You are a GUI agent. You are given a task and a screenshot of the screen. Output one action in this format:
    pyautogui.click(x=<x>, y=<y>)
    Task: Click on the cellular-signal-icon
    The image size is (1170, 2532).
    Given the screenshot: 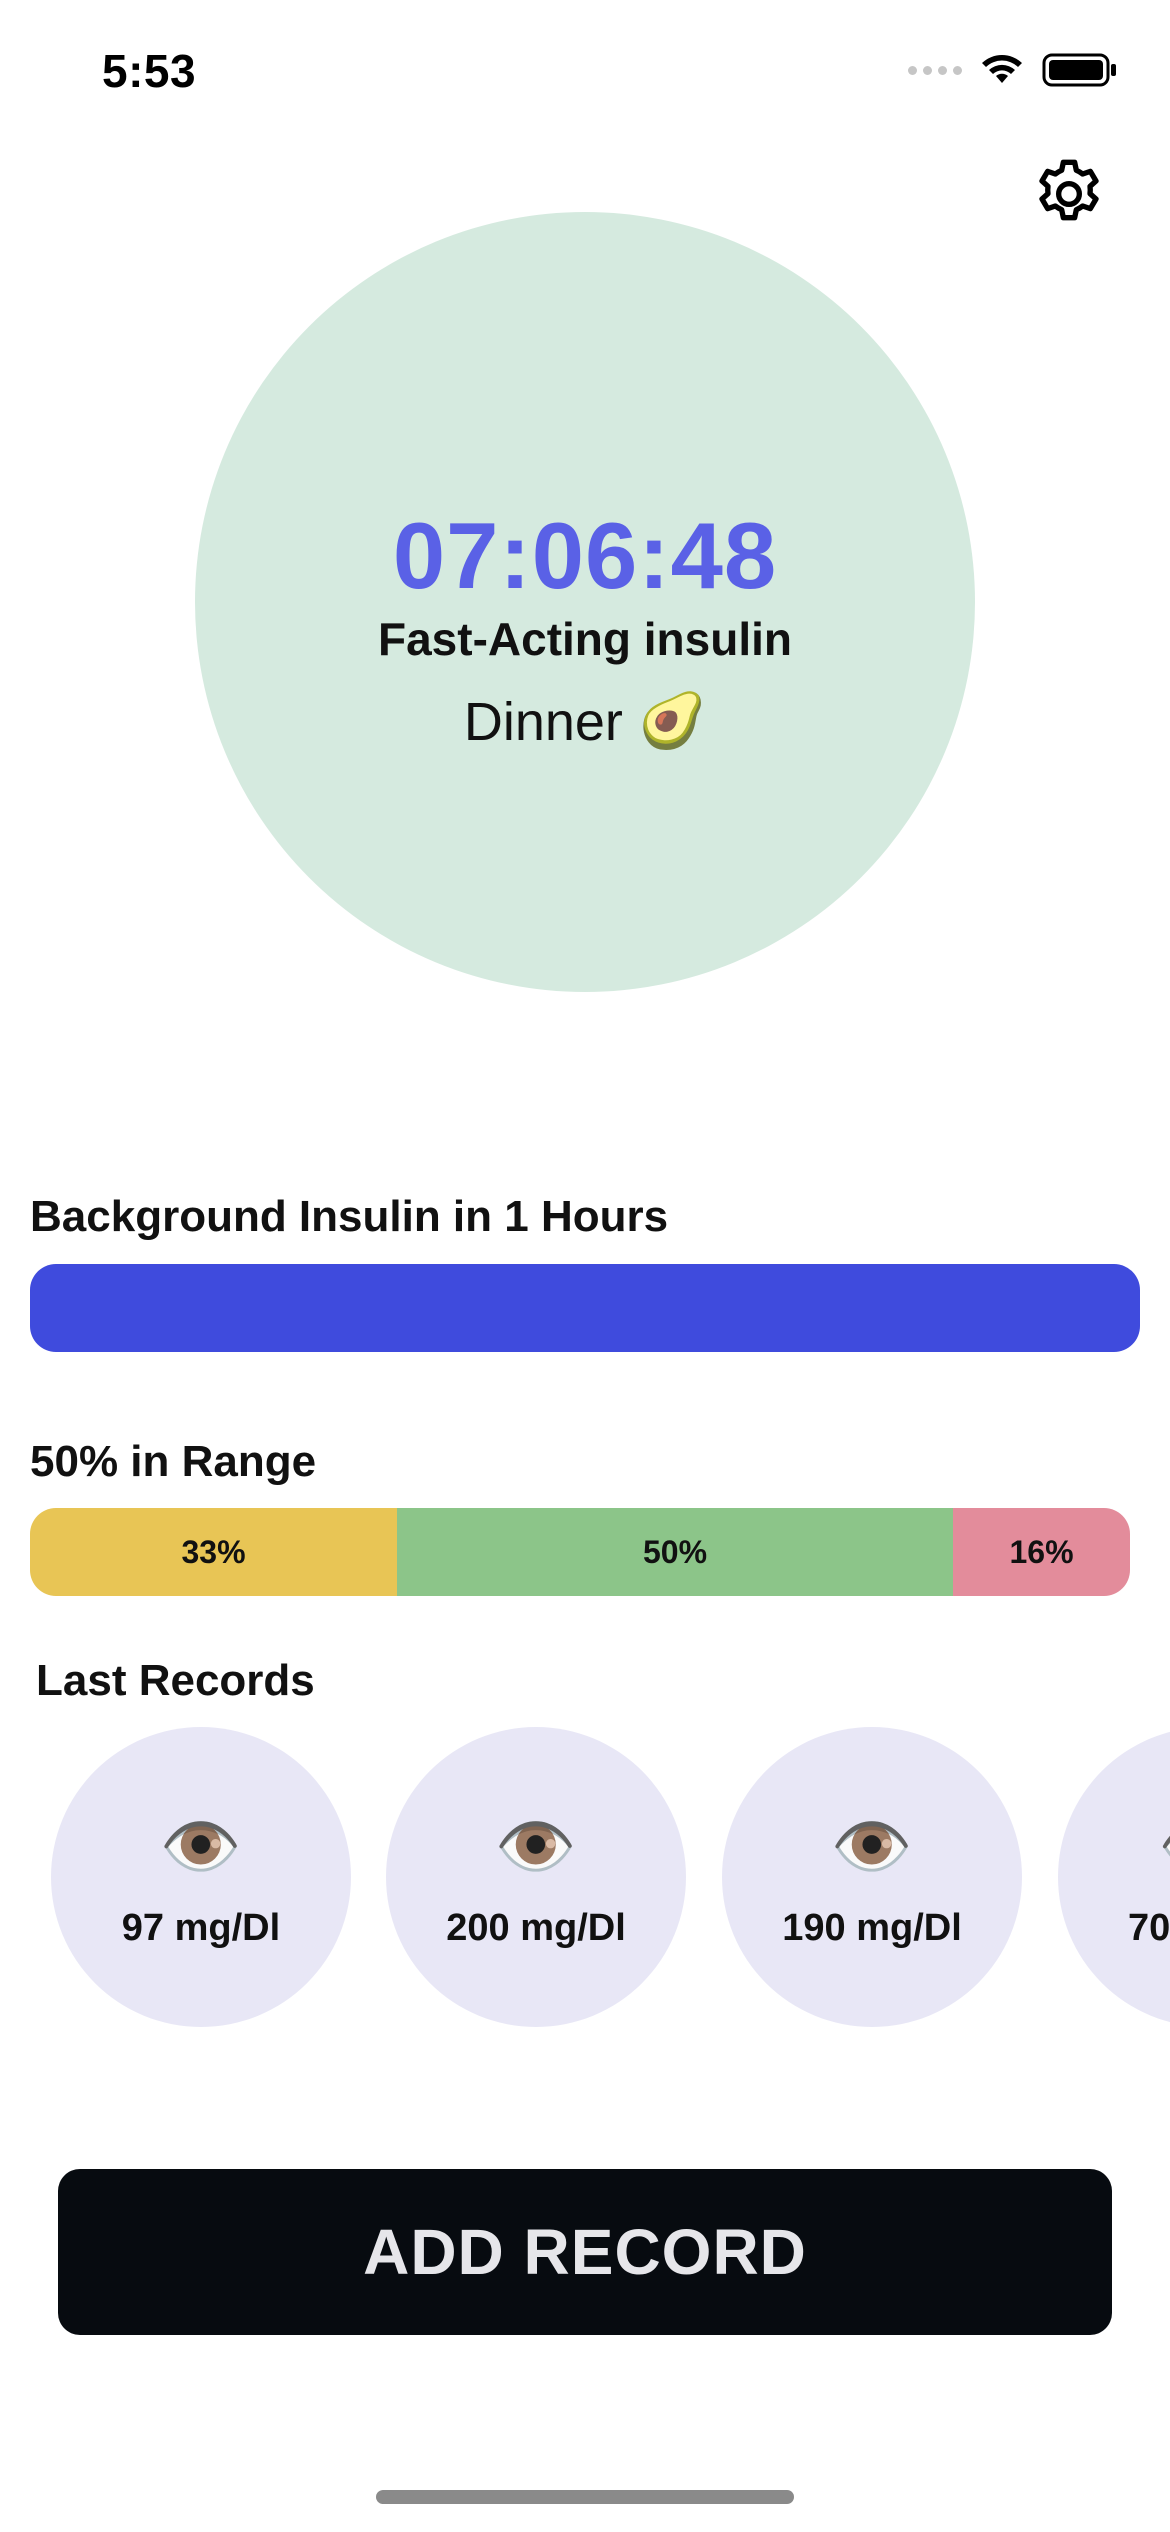 What is the action you would take?
    pyautogui.click(x=935, y=70)
    